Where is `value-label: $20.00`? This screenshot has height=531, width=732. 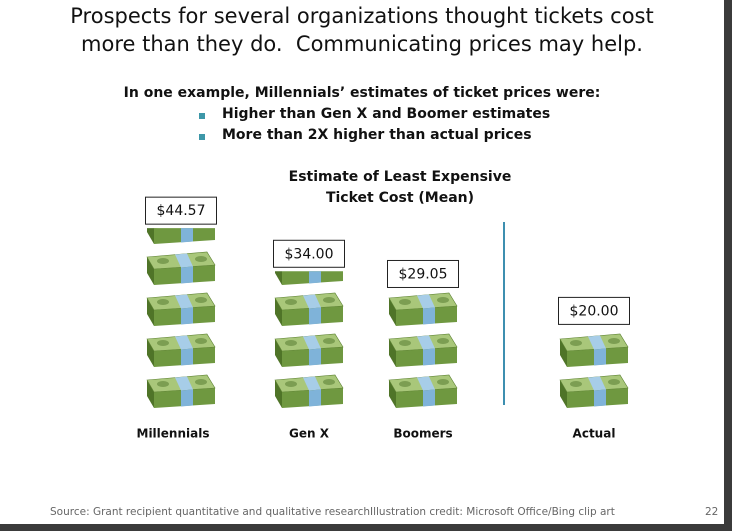
value-label: $20.00 is located at coordinates (594, 311).